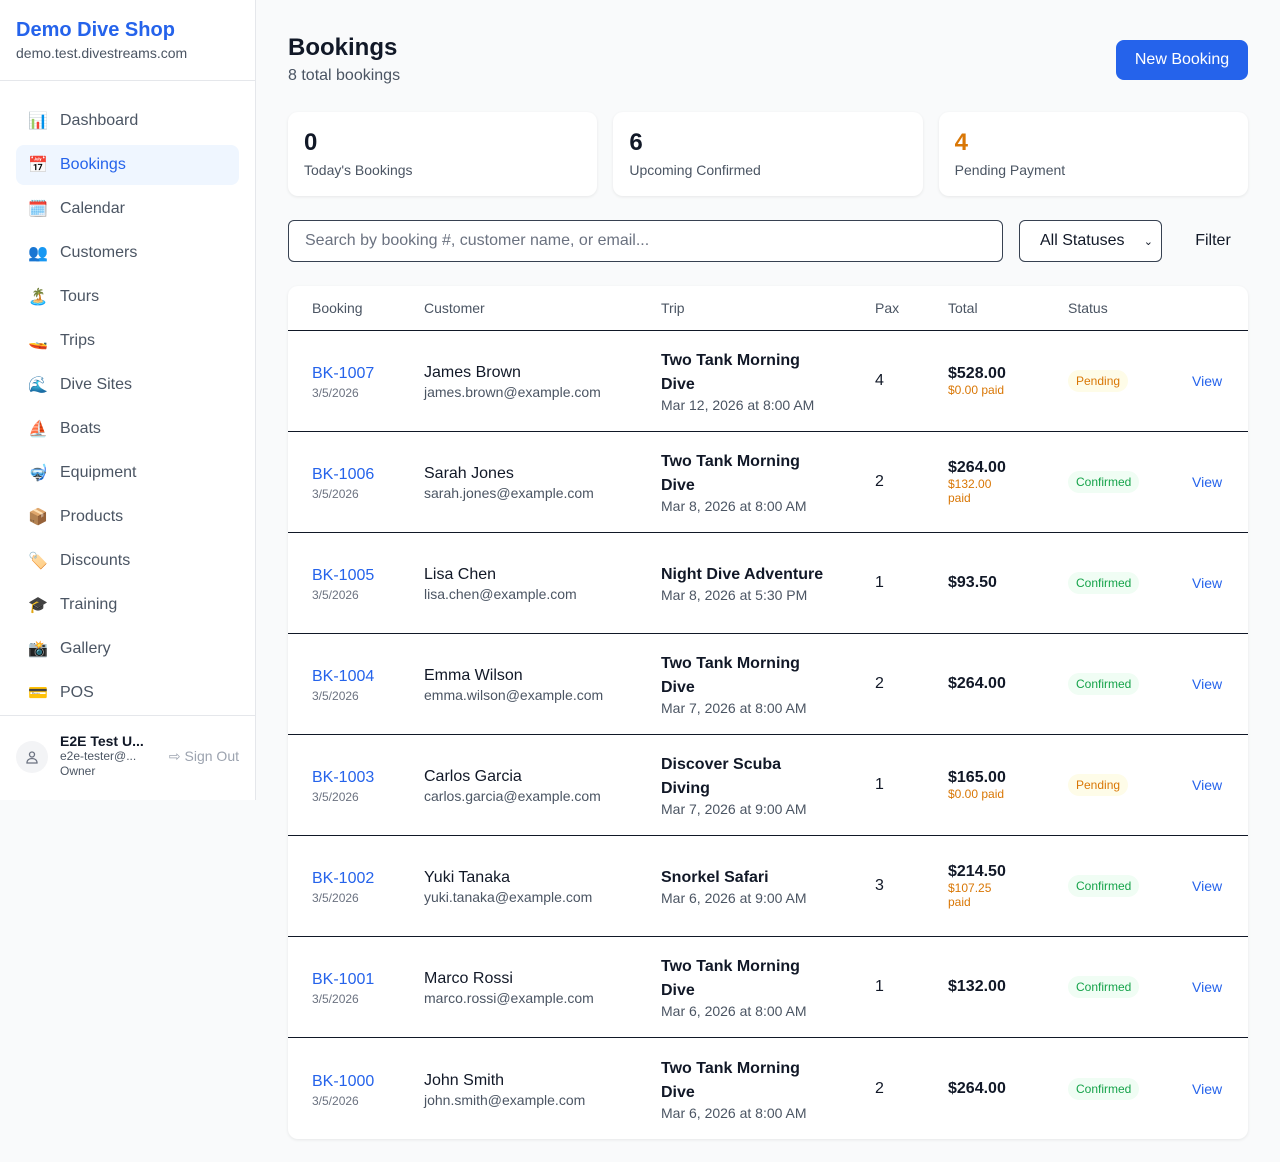 The width and height of the screenshot is (1280, 1162). Describe the element at coordinates (734, 595) in the screenshot. I see `trip-date: Mar 8, 2026 at 5:30 PM` at that location.